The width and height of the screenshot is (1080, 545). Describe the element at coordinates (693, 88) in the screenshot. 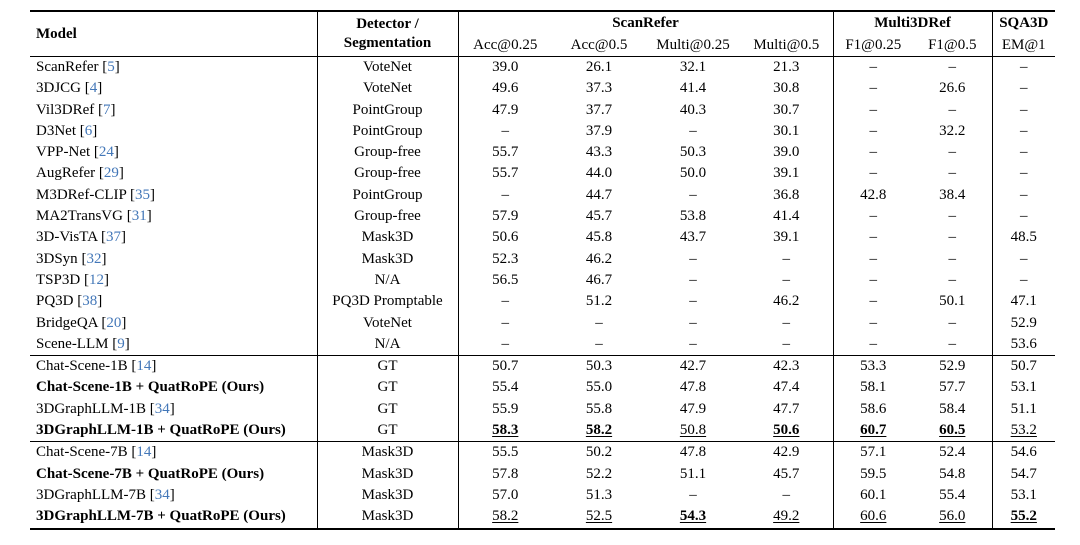

I see `metric-value: 41.4` at that location.